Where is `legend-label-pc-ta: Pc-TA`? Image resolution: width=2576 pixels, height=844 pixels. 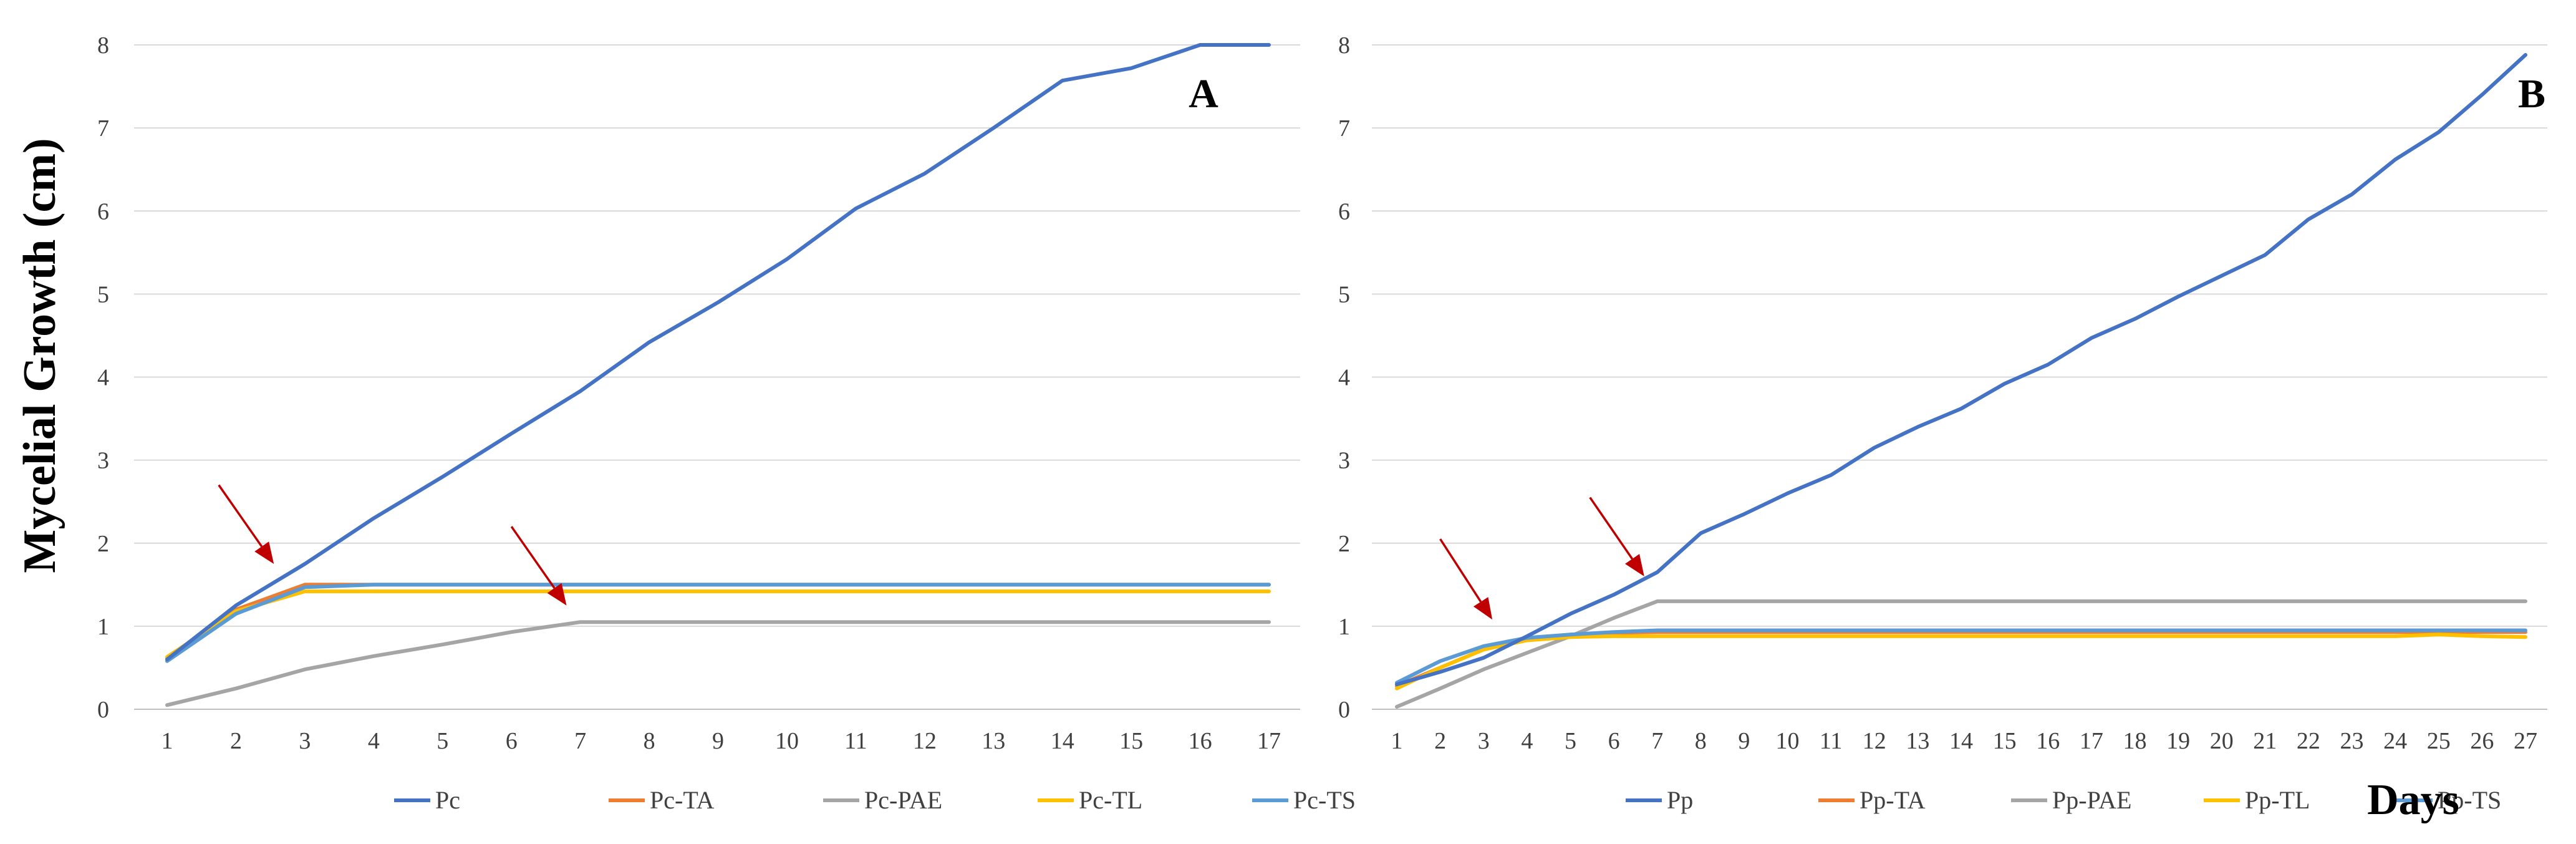
legend-label-pc-ta: Pc-TA is located at coordinates (682, 800).